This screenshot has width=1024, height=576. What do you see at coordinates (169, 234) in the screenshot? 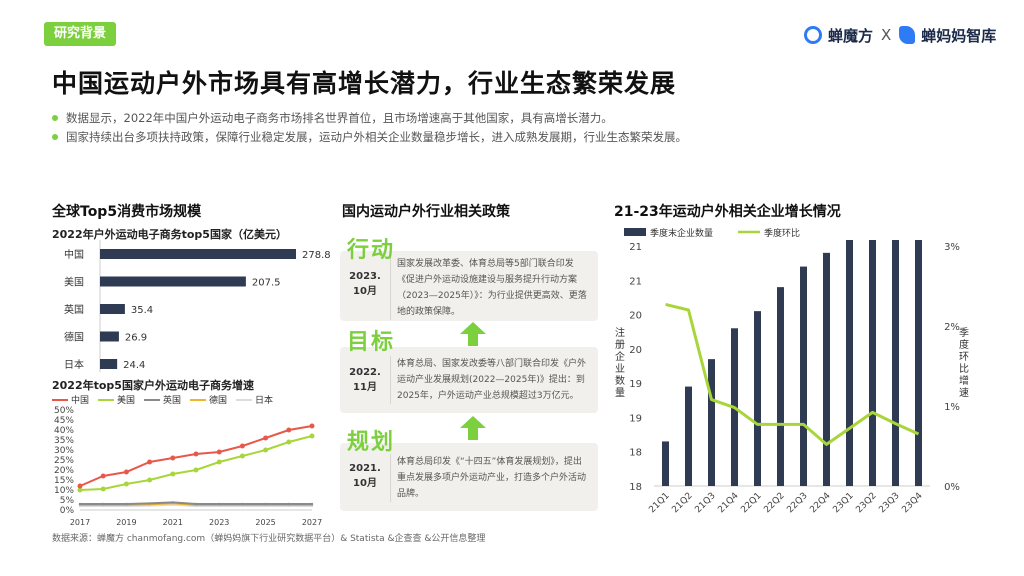
I see `bar-chart-subtitle: 2022年户外运动电子商务top5国家（亿美元）` at bounding box center [169, 234].